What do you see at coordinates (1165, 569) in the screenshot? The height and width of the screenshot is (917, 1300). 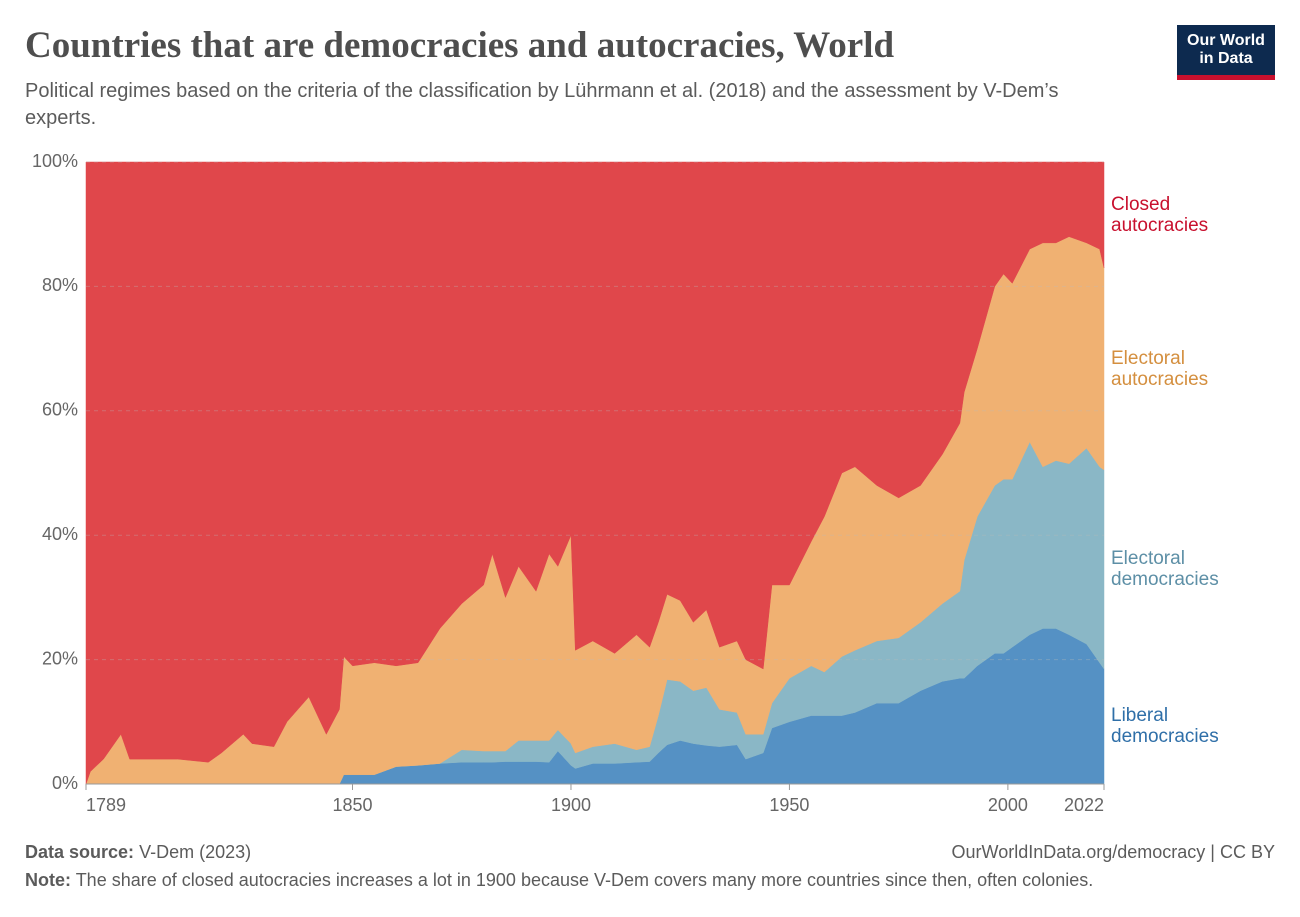 I see `legend-label: Electoral democracies` at bounding box center [1165, 569].